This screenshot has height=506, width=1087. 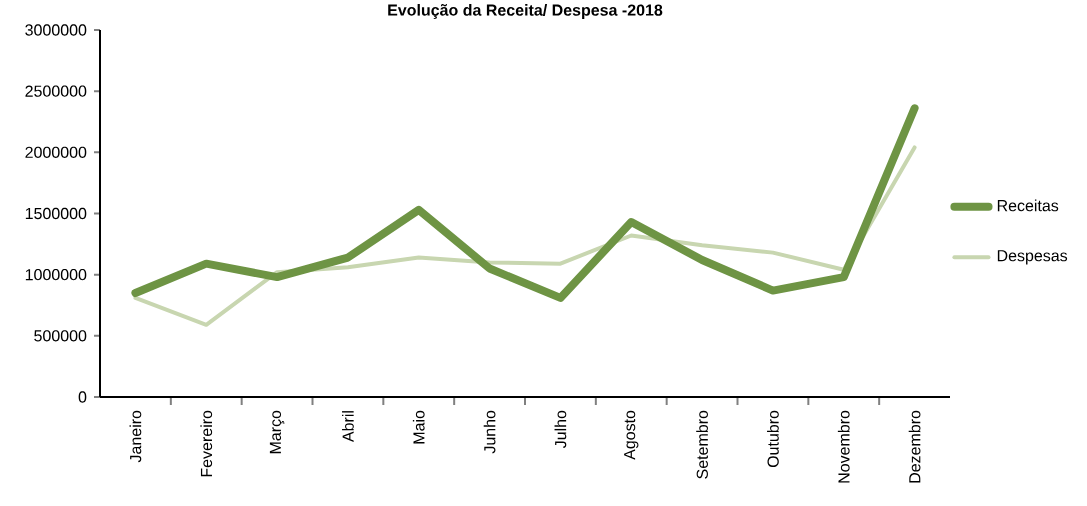 I want to click on y-tick-label: 500000, so click(x=60, y=336).